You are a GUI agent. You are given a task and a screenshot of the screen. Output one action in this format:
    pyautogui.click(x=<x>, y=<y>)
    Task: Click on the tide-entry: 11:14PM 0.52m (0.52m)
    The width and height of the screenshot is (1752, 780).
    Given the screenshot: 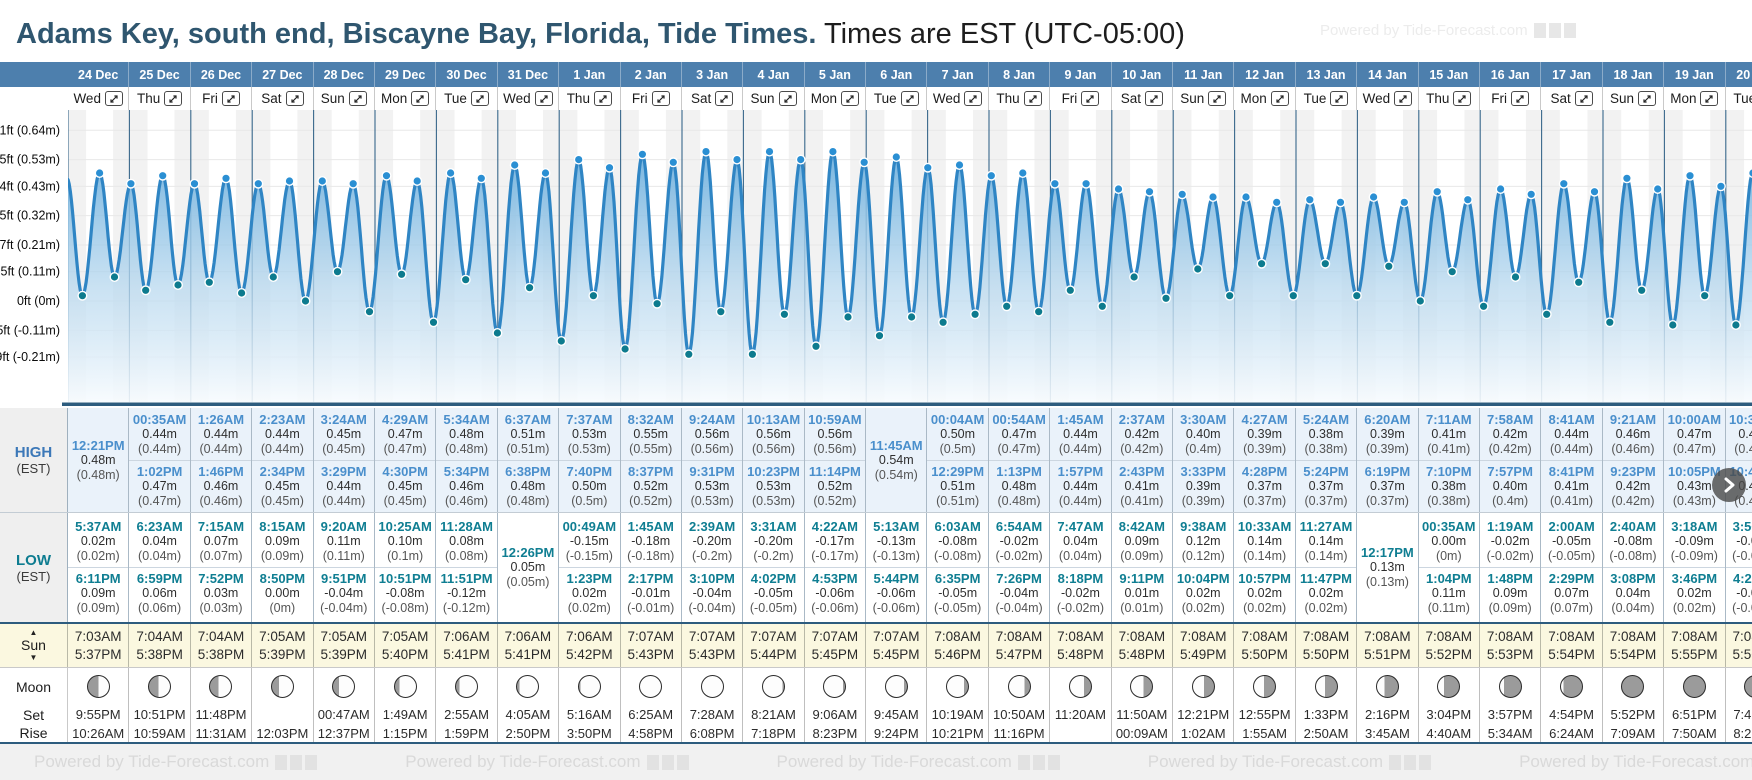 What is the action you would take?
    pyautogui.click(x=835, y=485)
    